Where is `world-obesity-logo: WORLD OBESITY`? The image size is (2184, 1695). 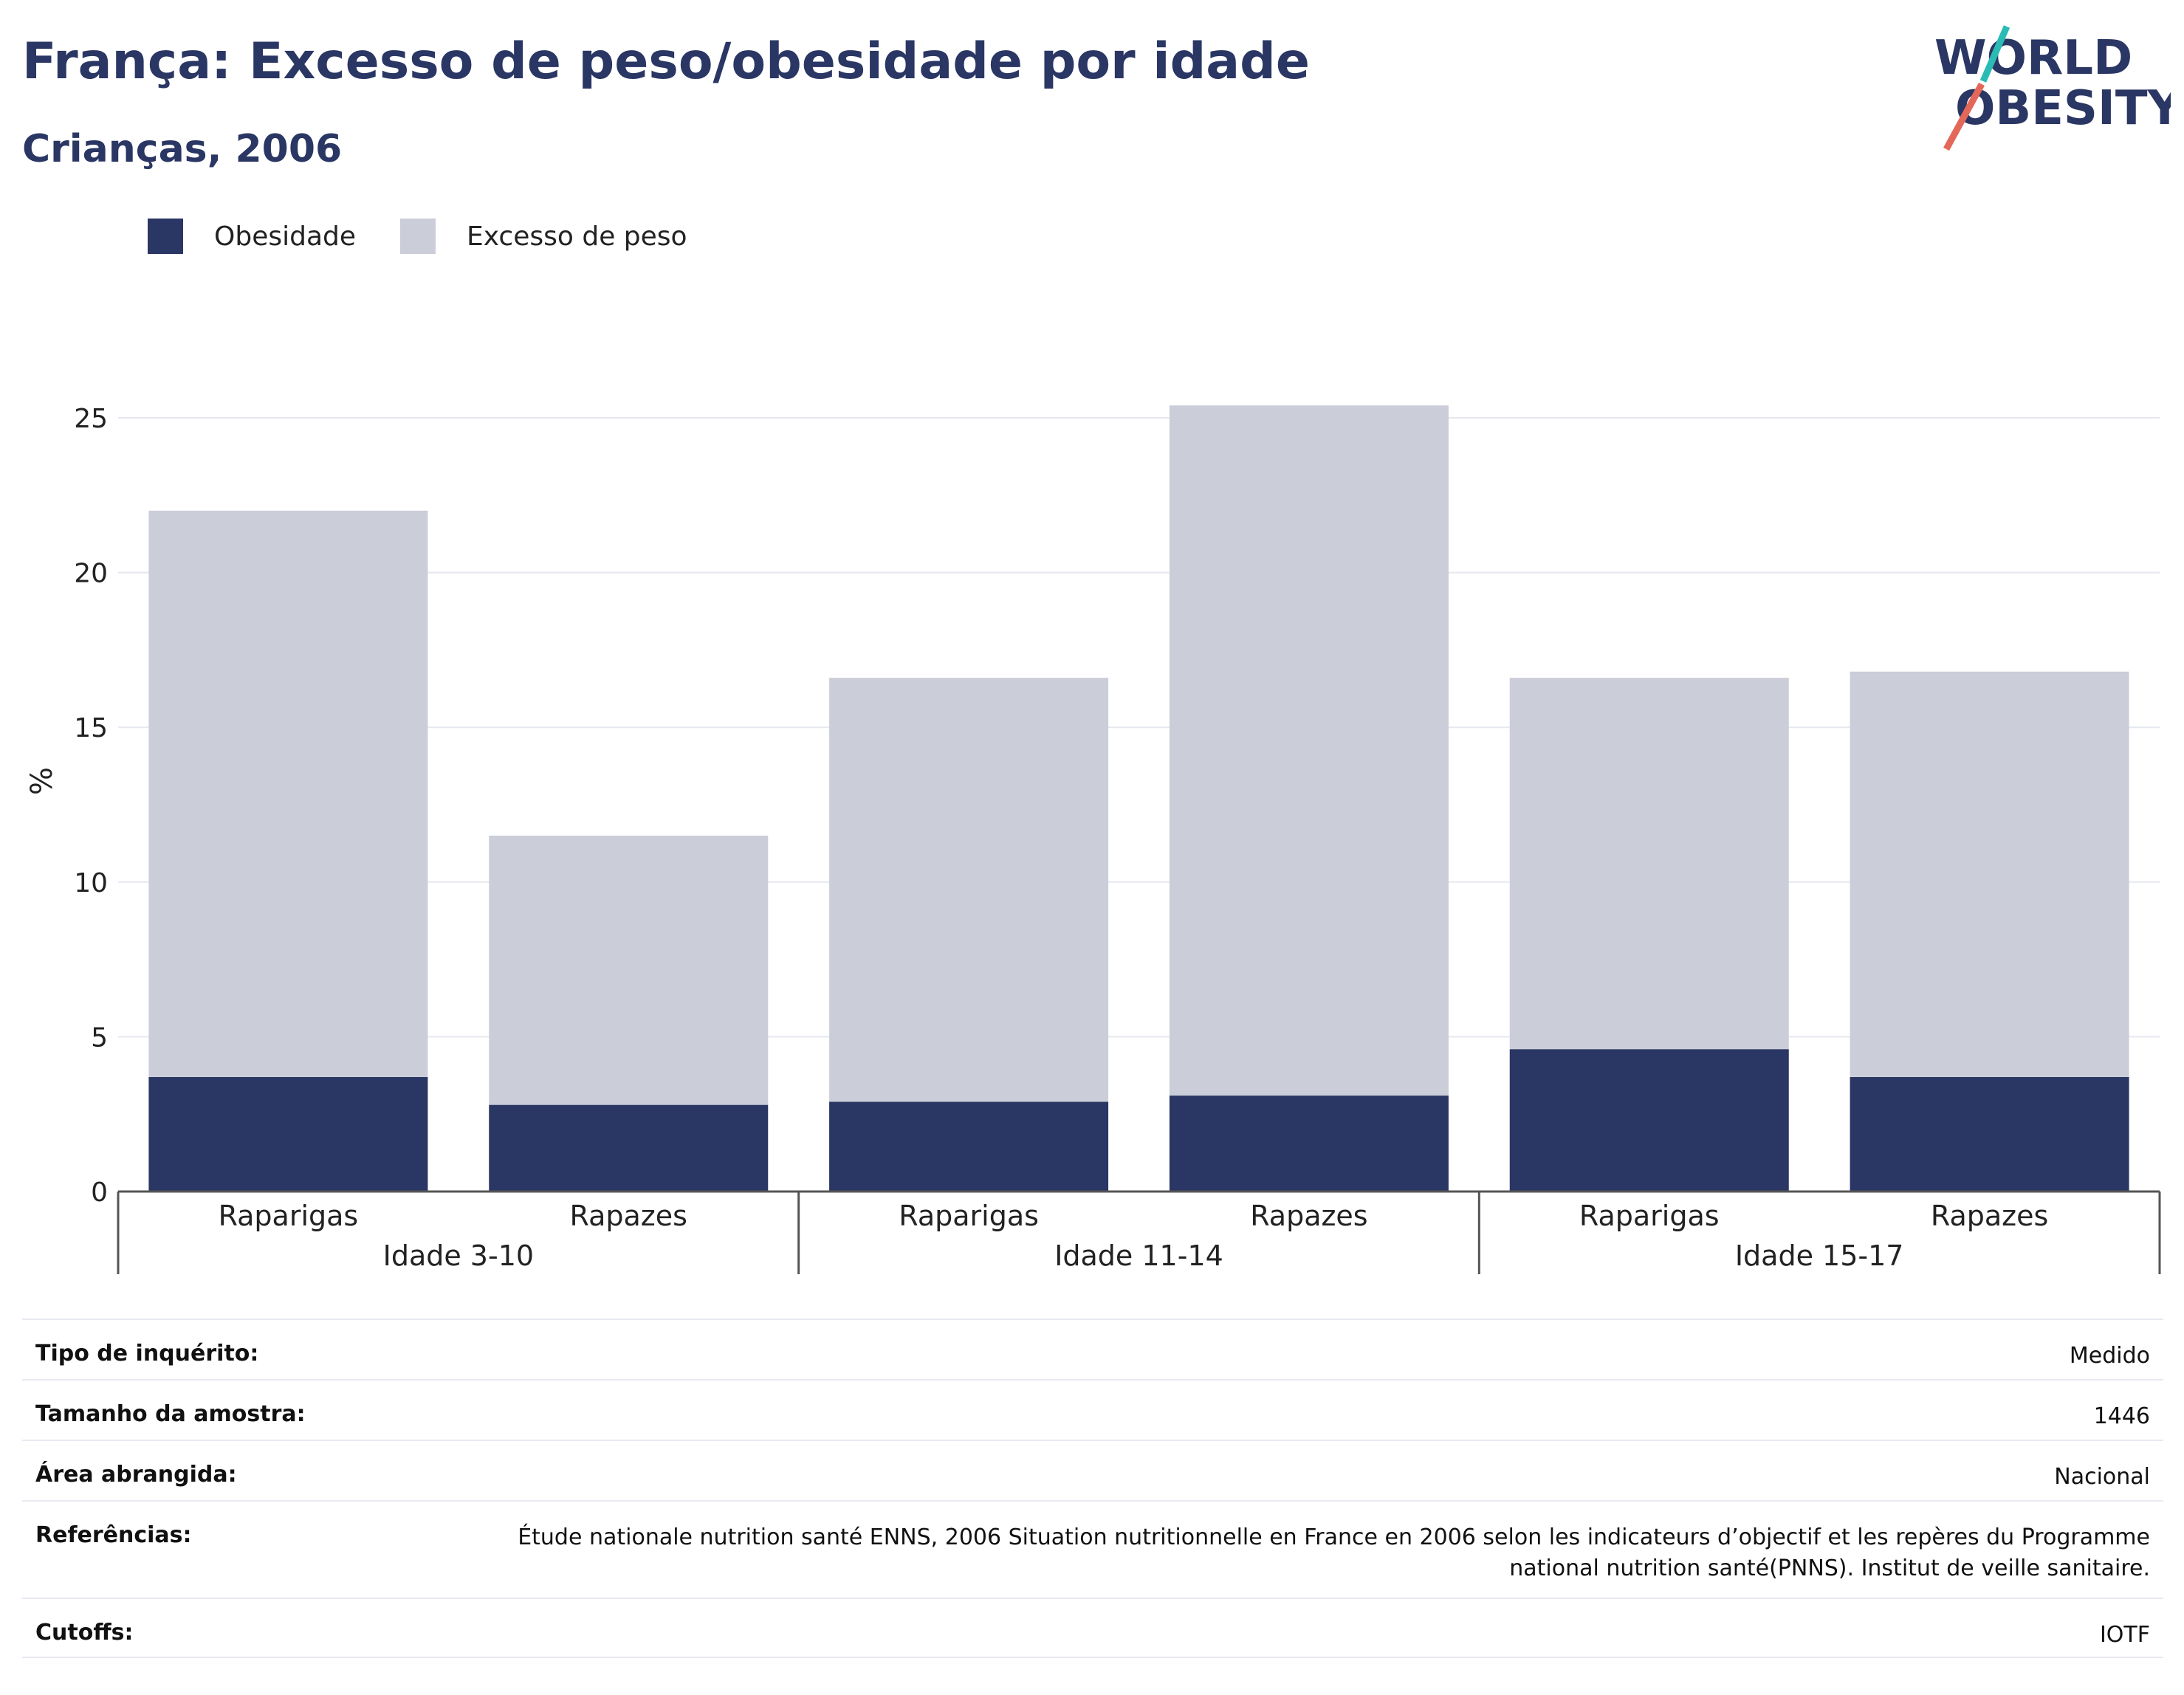 world-obesity-logo: WORLD OBESITY is located at coordinates (2052, 88).